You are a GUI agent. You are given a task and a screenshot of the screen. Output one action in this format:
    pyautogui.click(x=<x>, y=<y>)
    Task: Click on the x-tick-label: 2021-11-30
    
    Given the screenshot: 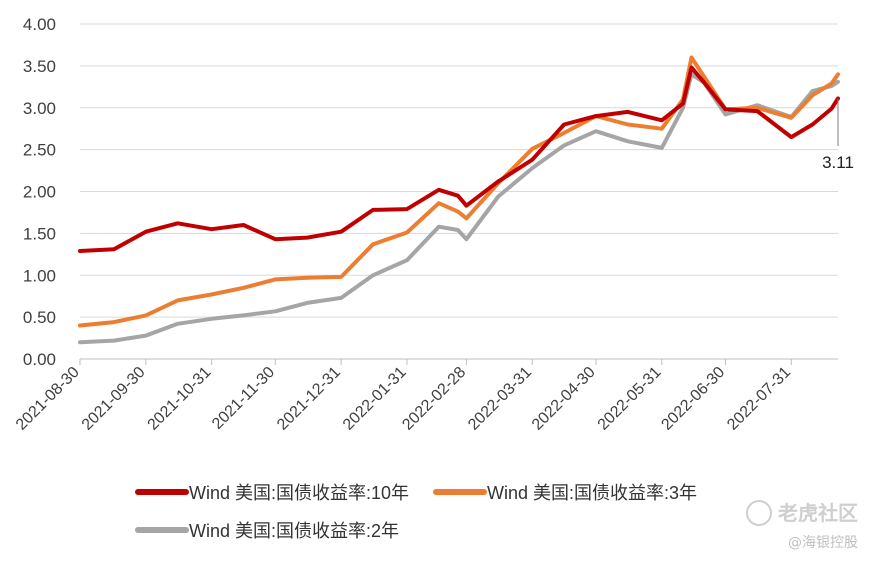 What is the action you would take?
    pyautogui.click(x=243, y=398)
    